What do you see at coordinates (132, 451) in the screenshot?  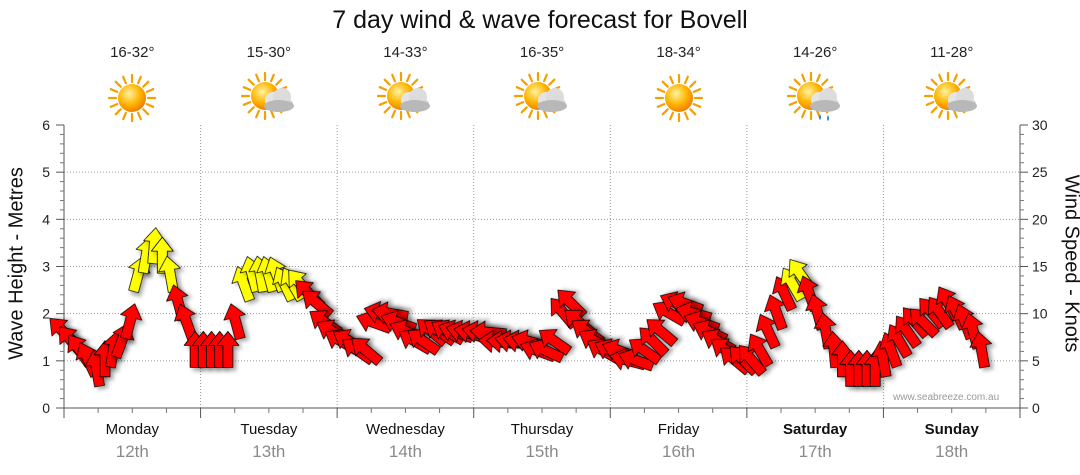 I see `x-tick-label-date: 12th` at bounding box center [132, 451].